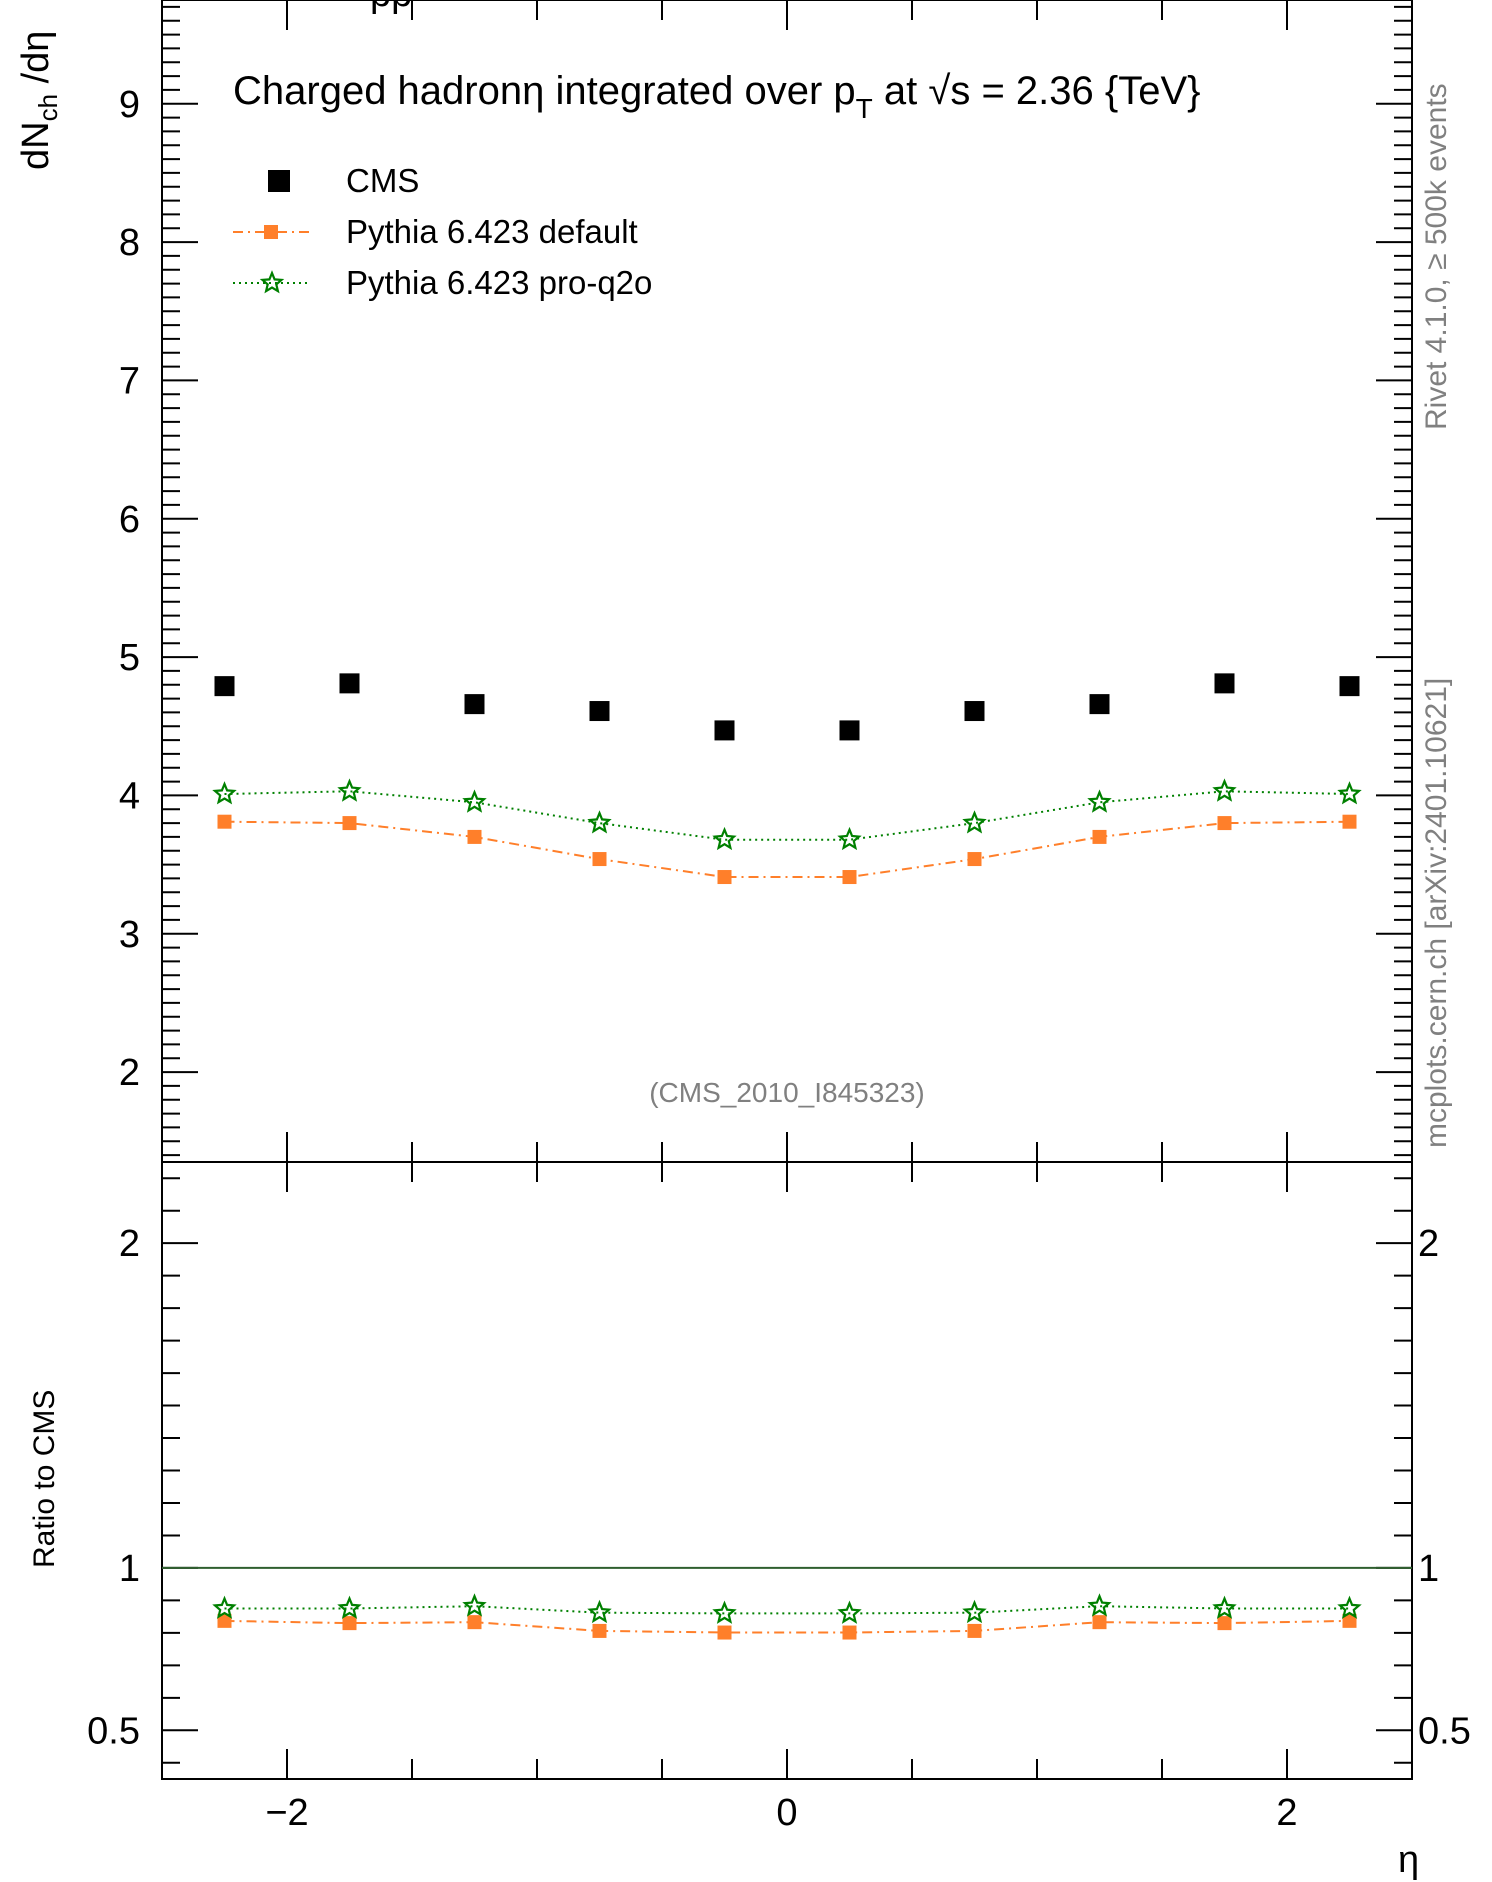  I want to click on ratio-line-pythia-6-423-default, so click(787, 1626).